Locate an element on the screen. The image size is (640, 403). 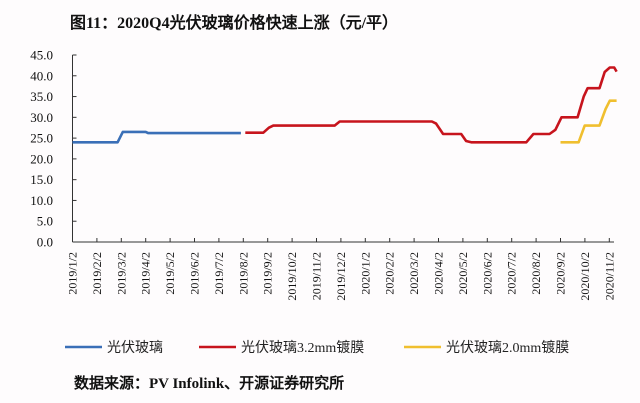
y-tick-label: 45.0 is located at coordinates (41, 55).